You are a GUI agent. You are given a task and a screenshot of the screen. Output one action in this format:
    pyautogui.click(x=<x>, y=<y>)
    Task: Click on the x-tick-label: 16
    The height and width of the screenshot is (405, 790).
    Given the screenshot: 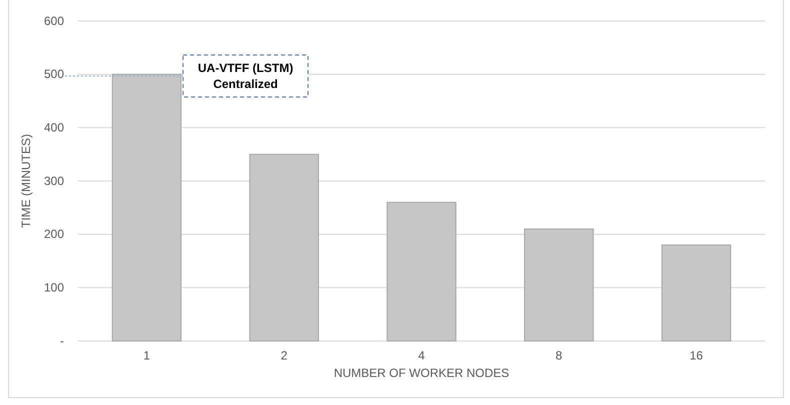 What is the action you would take?
    pyautogui.click(x=697, y=355)
    